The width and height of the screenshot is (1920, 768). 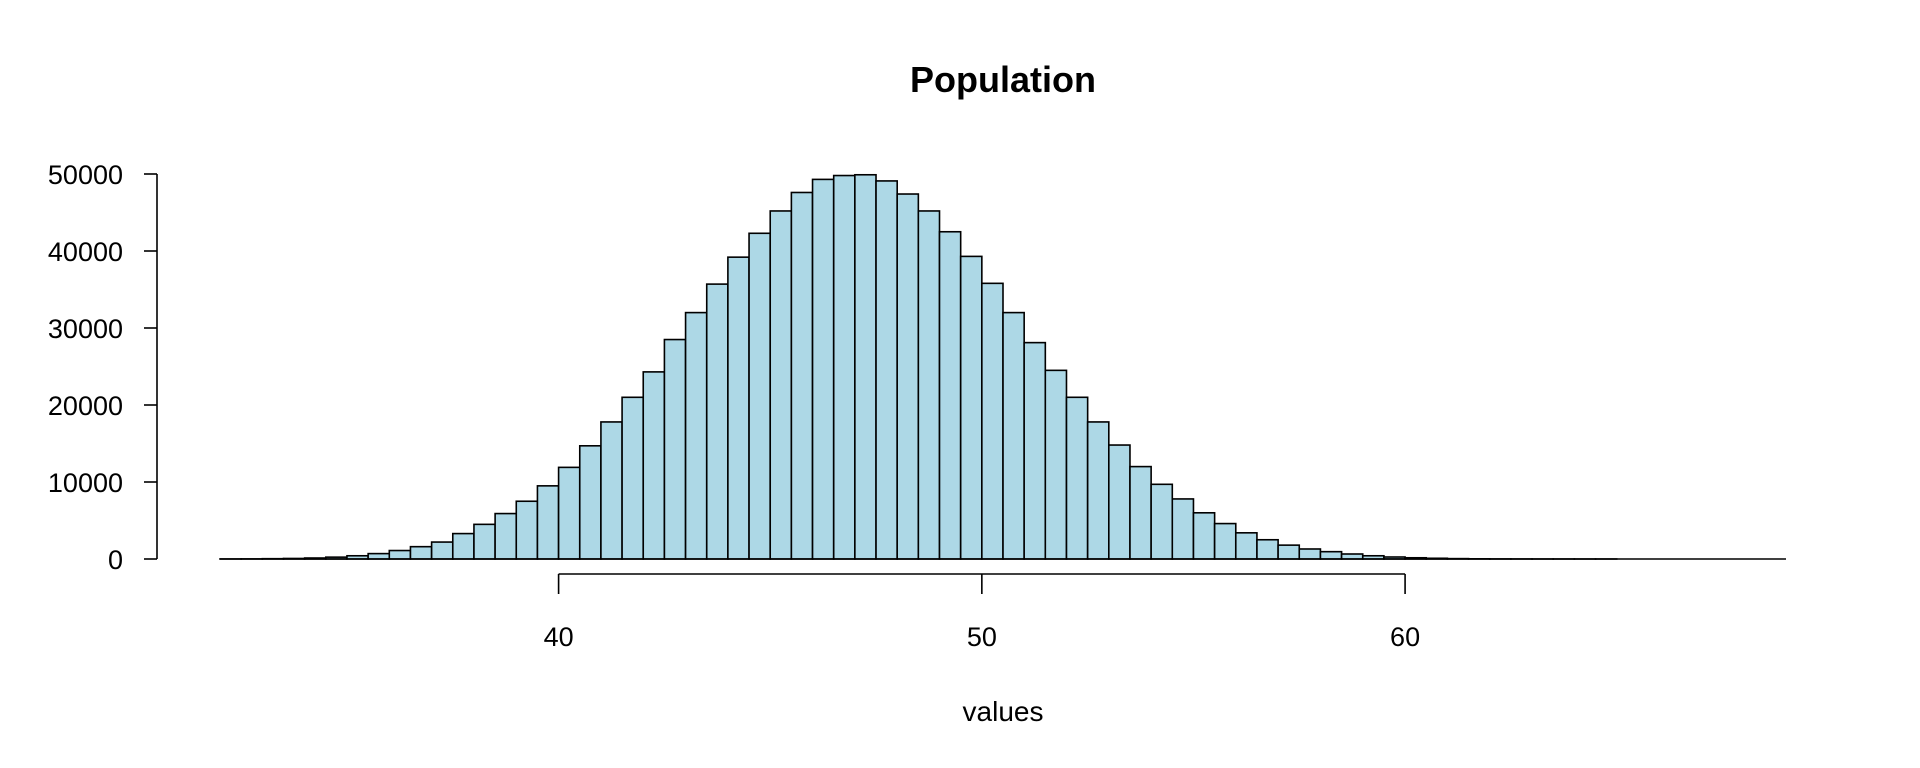 I want to click on x-axis: 40 50 60, so click(x=982, y=612).